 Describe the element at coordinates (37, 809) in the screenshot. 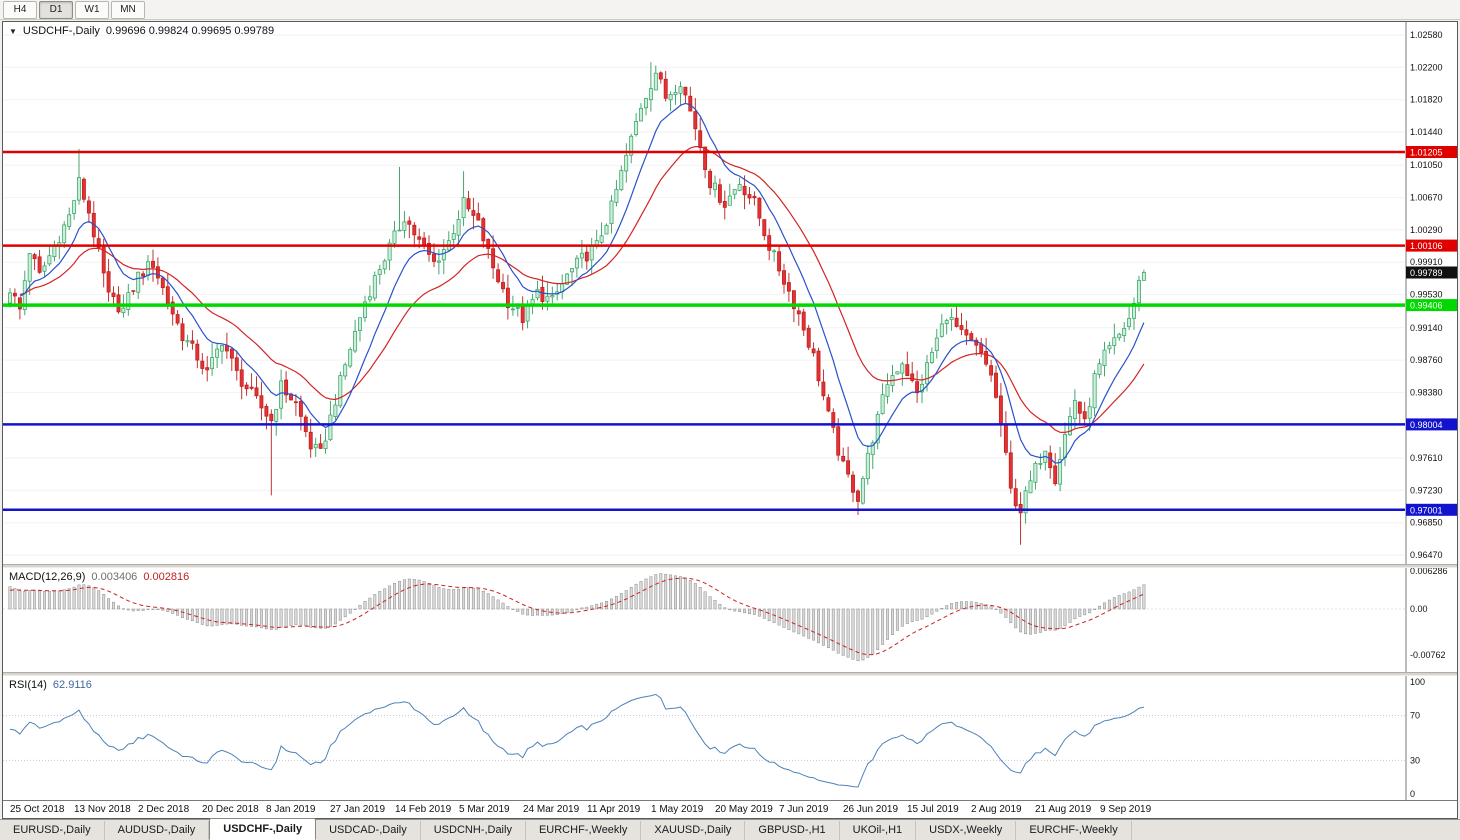

I see `date-label: 25 Oct 2018` at that location.